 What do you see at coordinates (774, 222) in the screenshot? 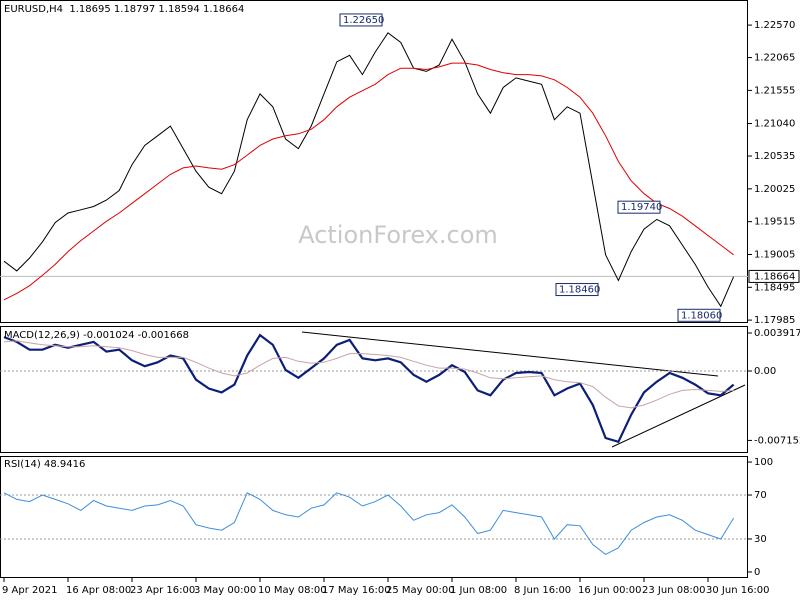
I see `y-tick-label: 1.19515` at bounding box center [774, 222].